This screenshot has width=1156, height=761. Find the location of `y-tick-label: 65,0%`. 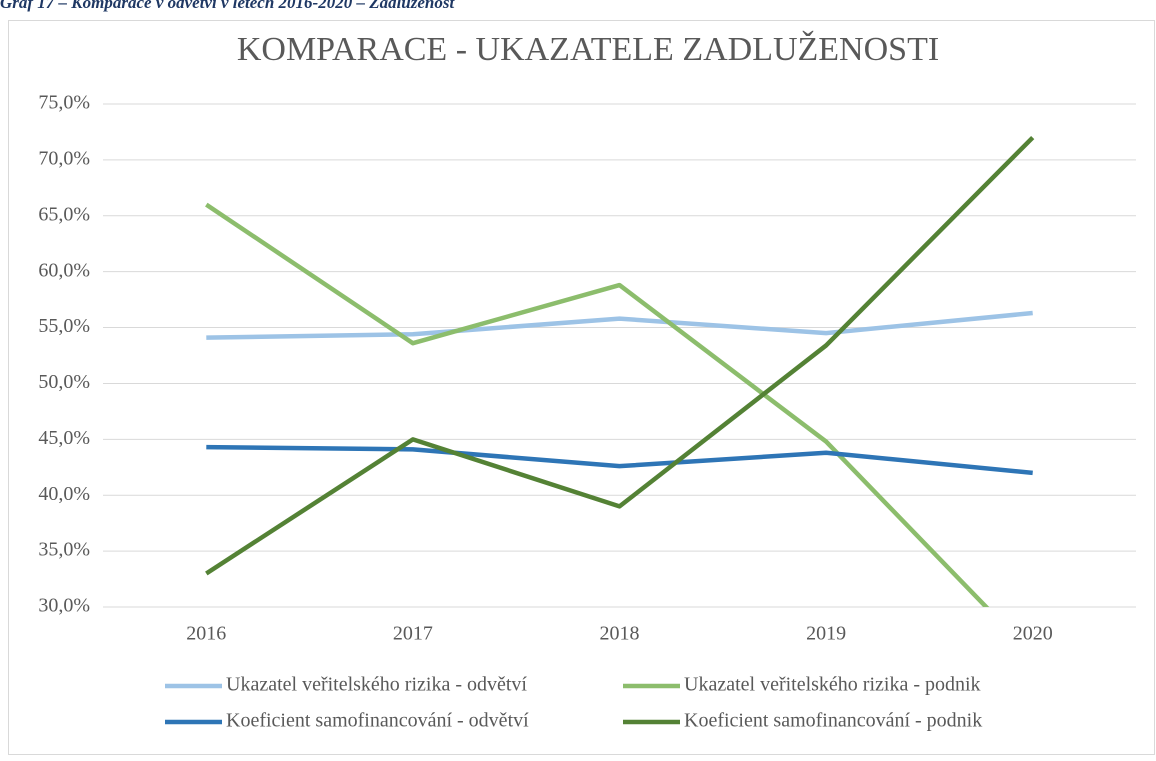

y-tick-label: 65,0% is located at coordinates (64, 214).